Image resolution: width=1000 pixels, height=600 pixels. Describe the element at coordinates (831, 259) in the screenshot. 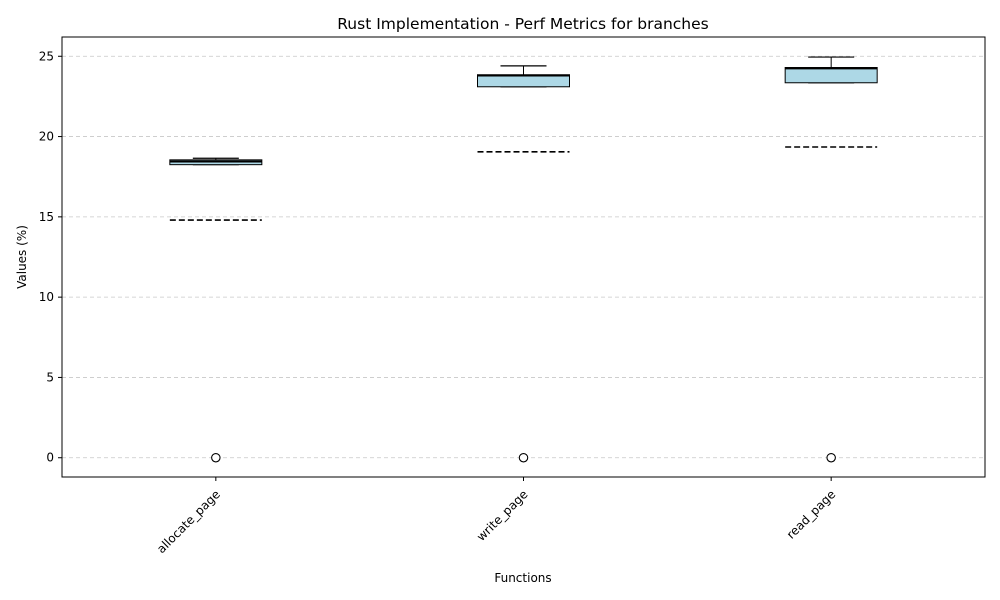

I see `box-group-read_page` at that location.